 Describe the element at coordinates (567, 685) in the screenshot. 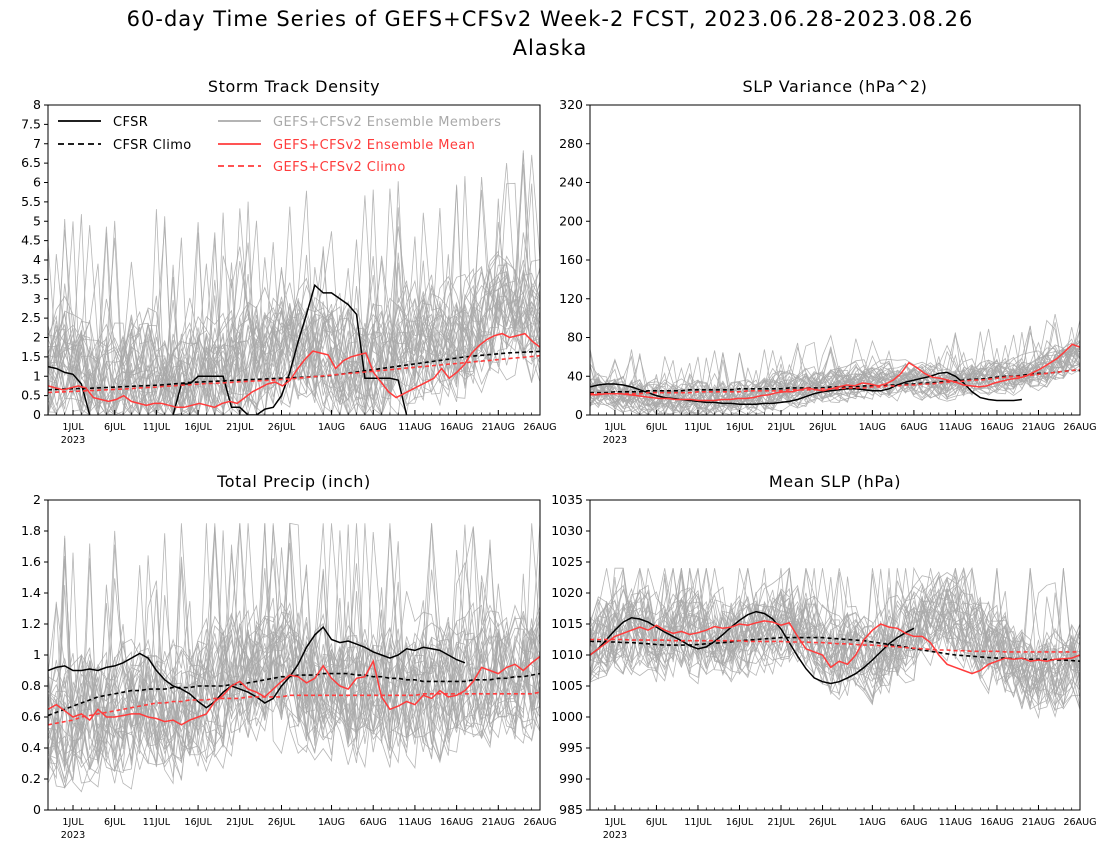

I see `y-tick-label: 1005` at that location.